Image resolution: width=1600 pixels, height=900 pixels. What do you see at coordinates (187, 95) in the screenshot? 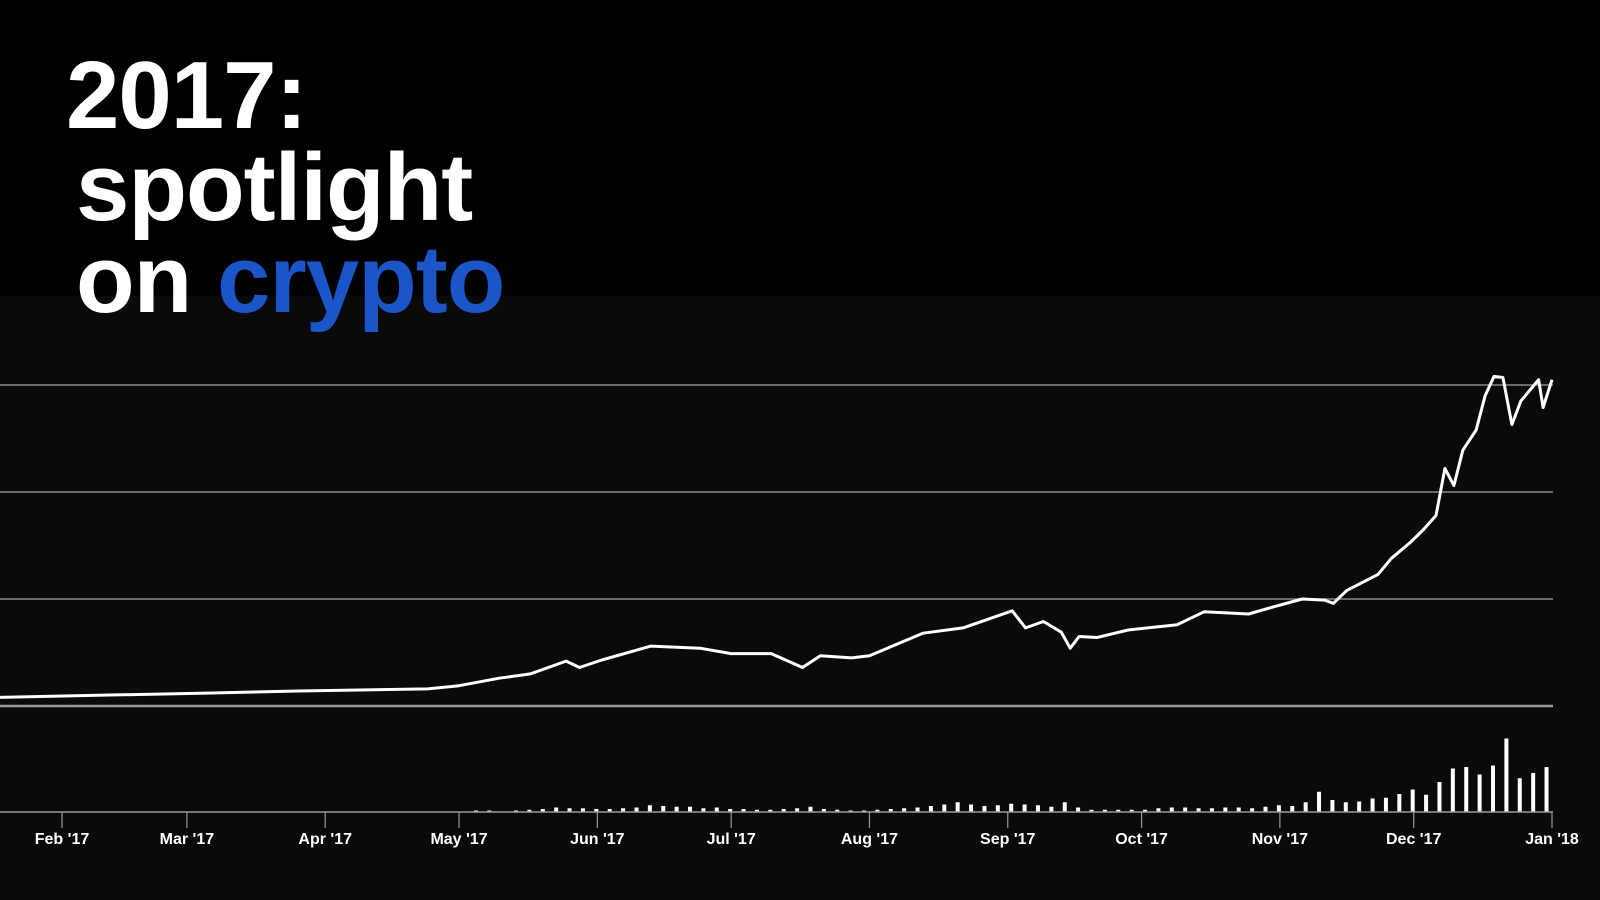
I see `headline-year: 2017:` at bounding box center [187, 95].